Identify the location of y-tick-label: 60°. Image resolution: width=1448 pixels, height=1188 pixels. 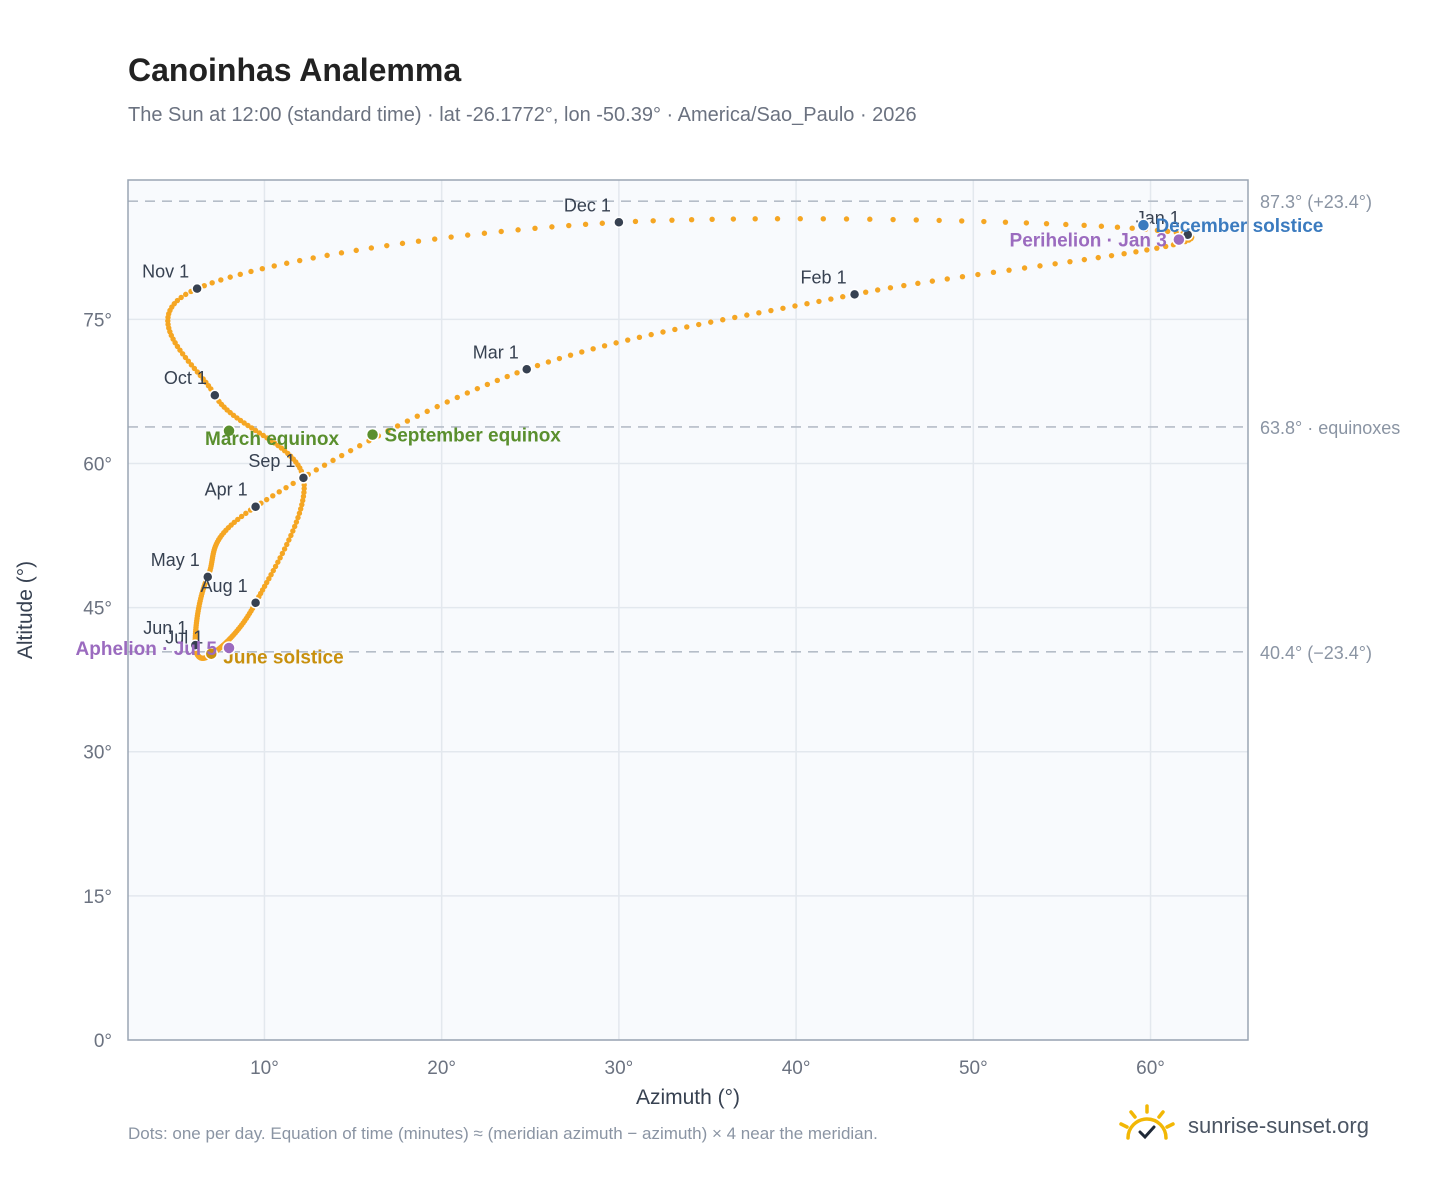
(97, 464).